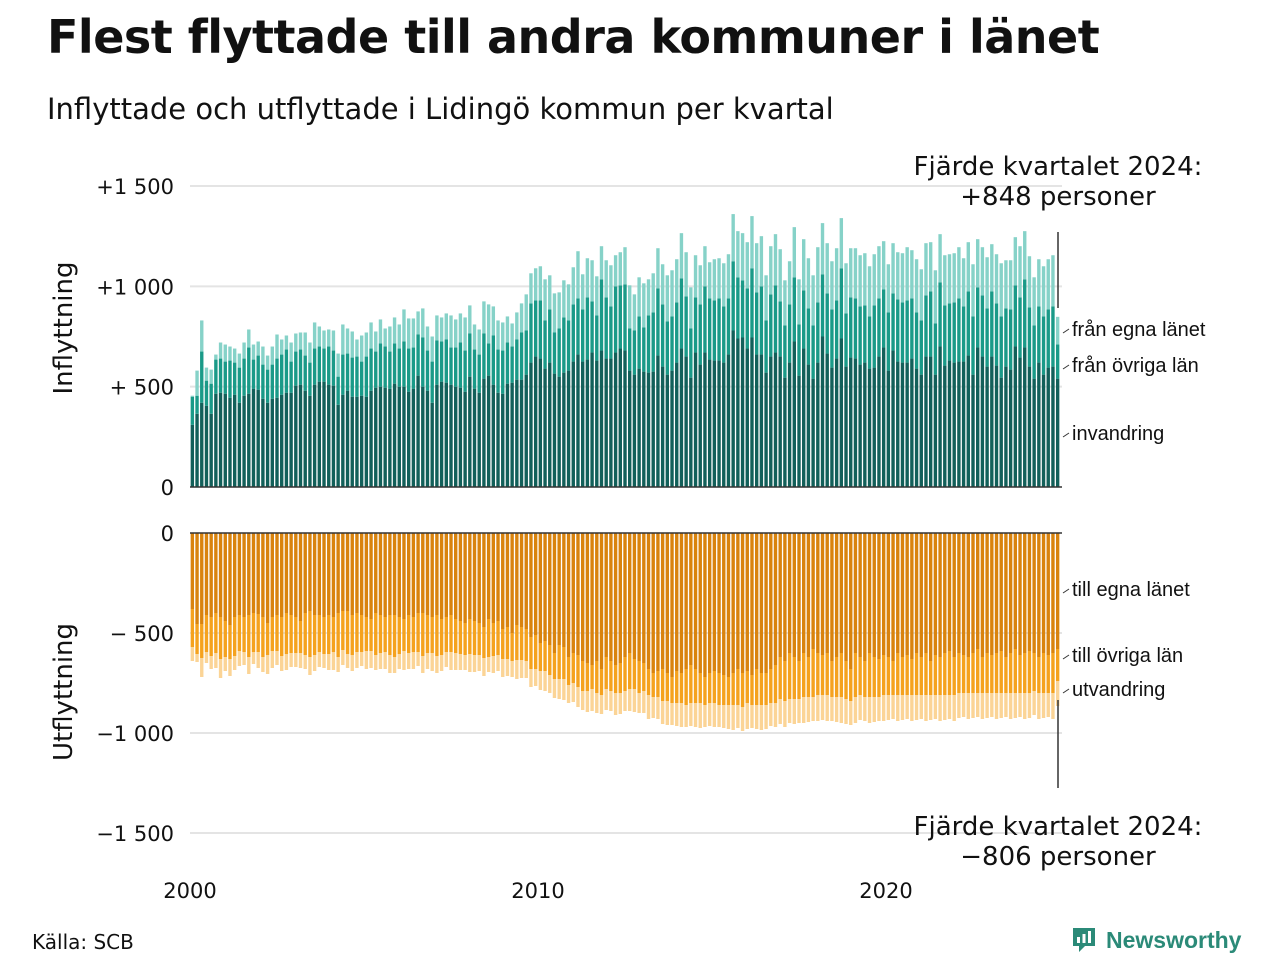  I want to click on brand-logo: Newsworthy, so click(1155, 940).